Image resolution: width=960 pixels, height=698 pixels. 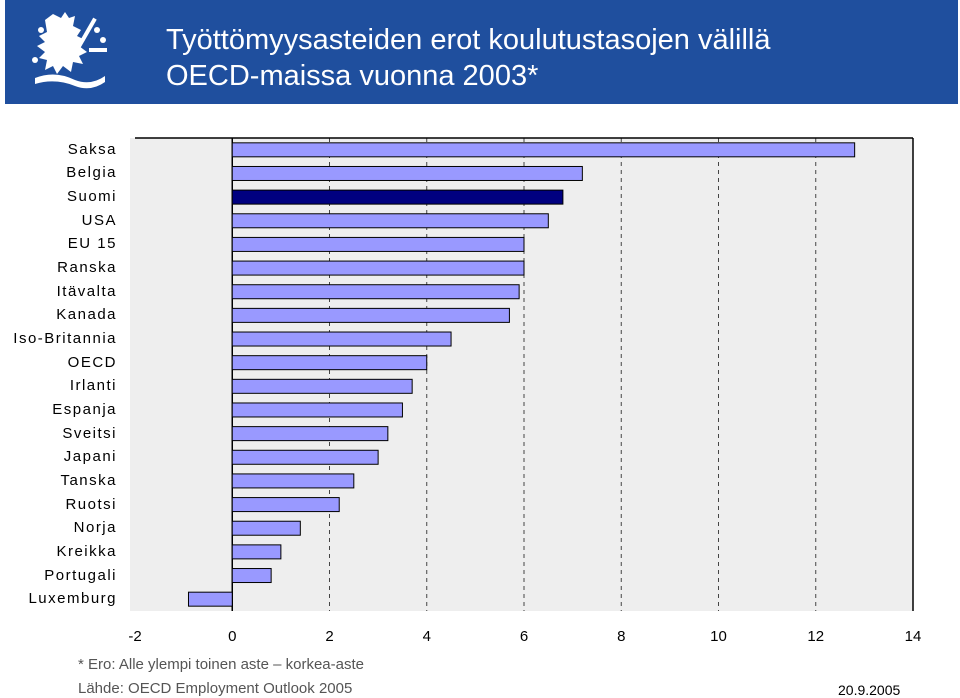 I want to click on bar-ruotsi, so click(x=285, y=505).